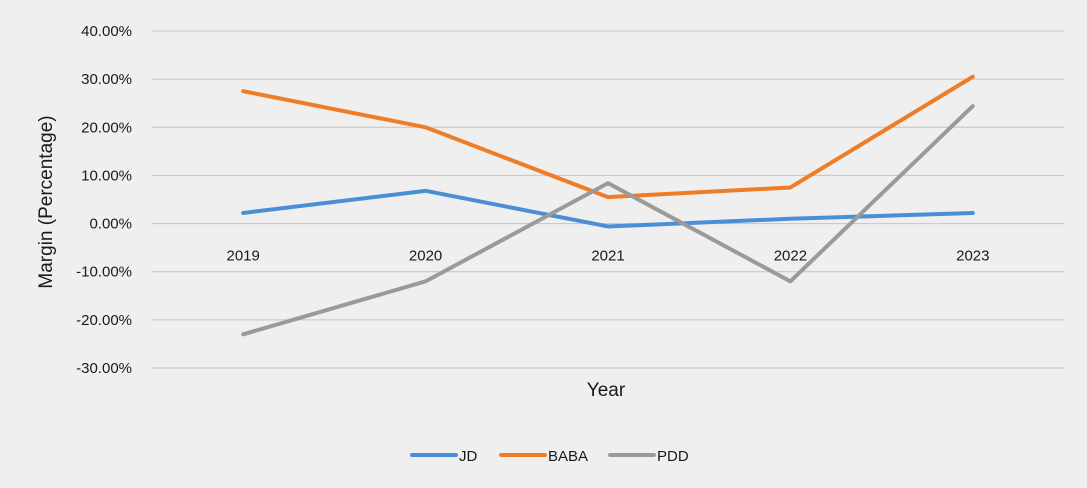  What do you see at coordinates (606, 390) in the screenshot?
I see `x-axis-title: Year` at bounding box center [606, 390].